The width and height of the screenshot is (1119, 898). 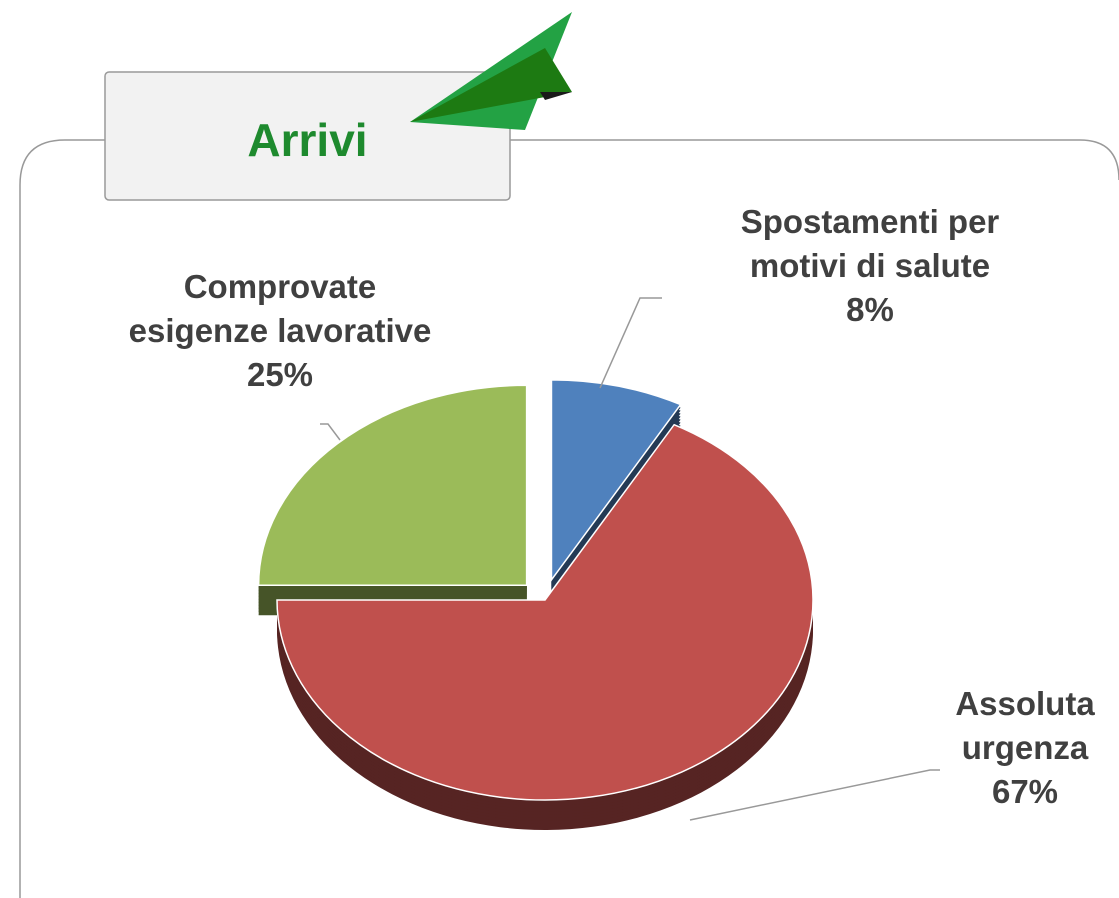 I want to click on value-label: 8%, so click(x=870, y=309).